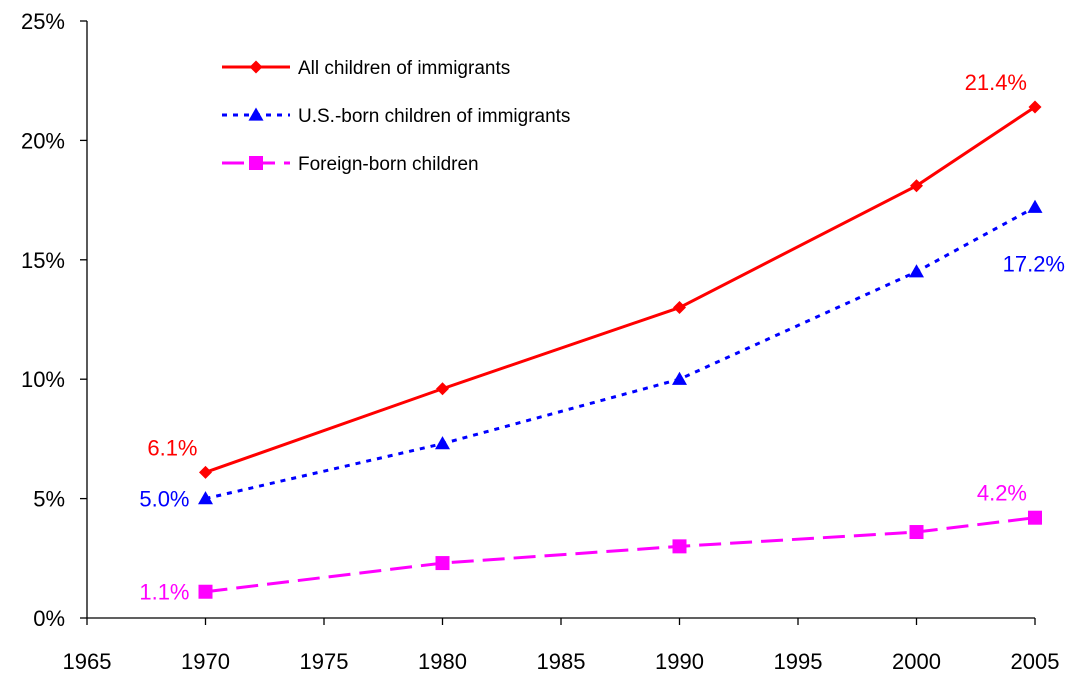 The height and width of the screenshot is (673, 1066). What do you see at coordinates (49, 618) in the screenshot?
I see `y-tick-label: 0%` at bounding box center [49, 618].